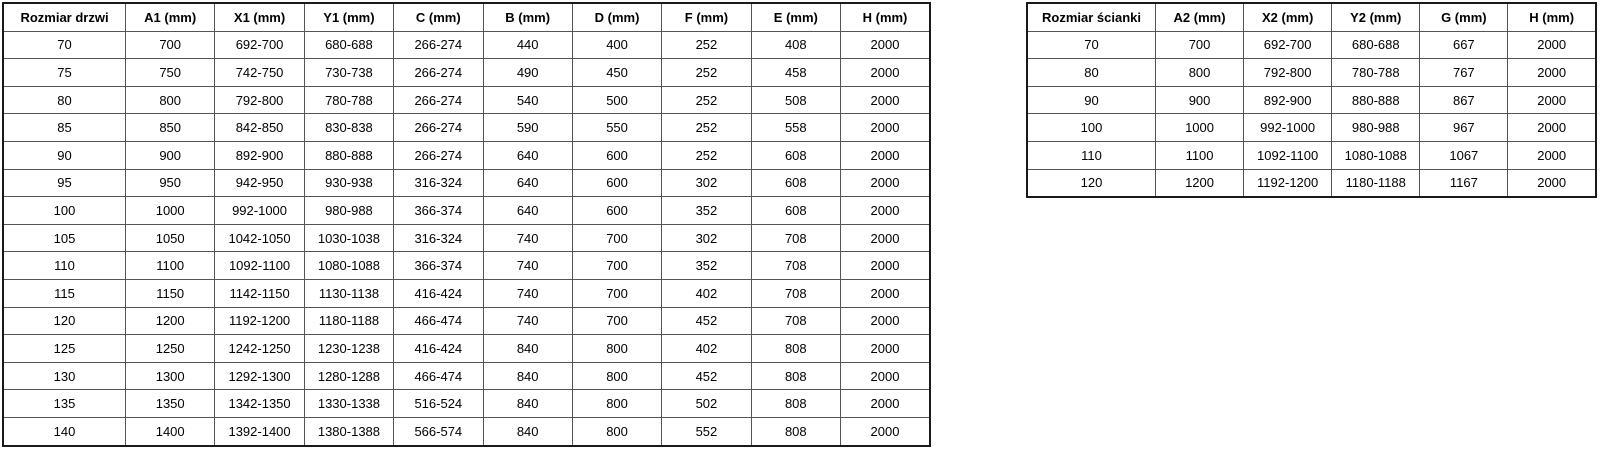 The height and width of the screenshot is (460, 1600). What do you see at coordinates (64, 376) in the screenshot?
I see `table-cell: 130` at bounding box center [64, 376].